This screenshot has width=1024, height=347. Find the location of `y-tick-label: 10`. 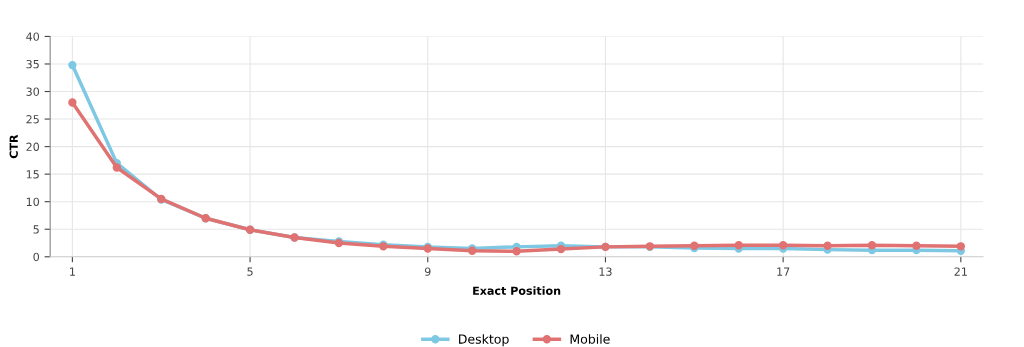

y-tick-label: 10 is located at coordinates (33, 202).